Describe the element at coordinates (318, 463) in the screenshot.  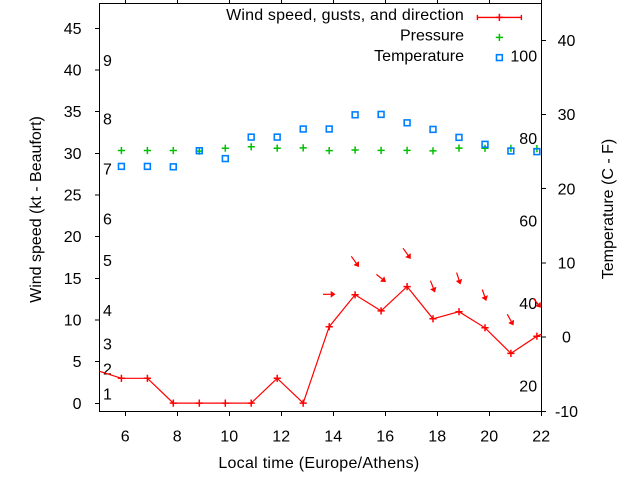
I see `svg-text: Local time (Europe/Athens)` at that location.